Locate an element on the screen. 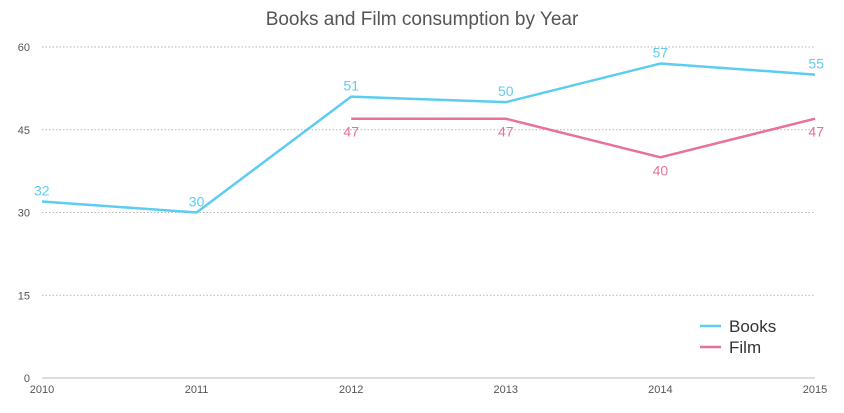 This screenshot has width=844, height=413. y-tick-label: 45 is located at coordinates (24, 131).